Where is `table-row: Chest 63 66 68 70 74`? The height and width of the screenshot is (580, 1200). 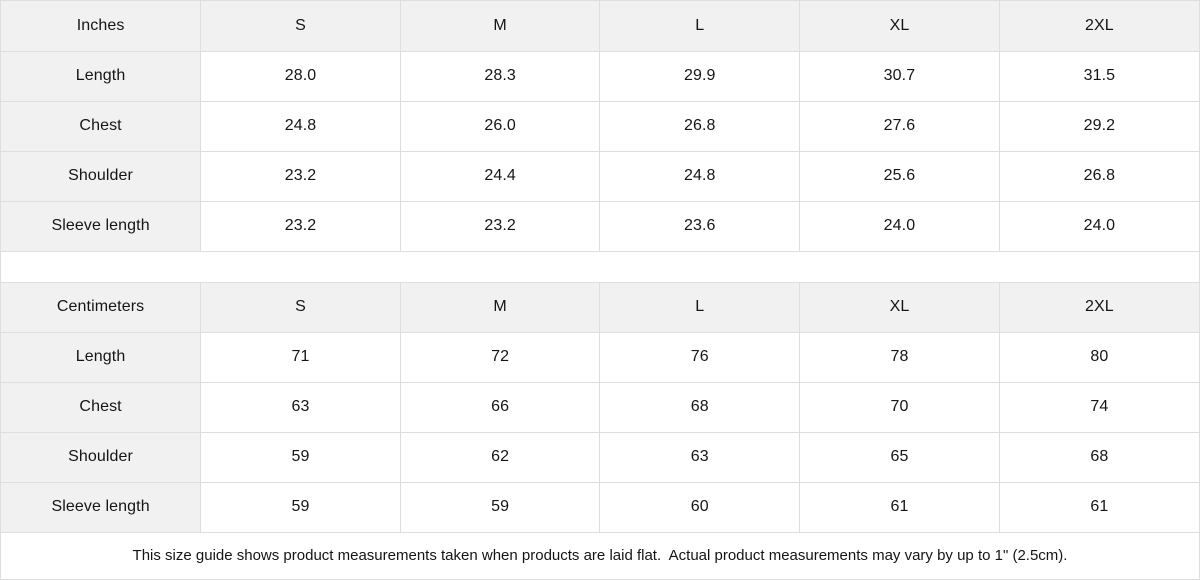 table-row: Chest 63 66 68 70 74 is located at coordinates (600, 407).